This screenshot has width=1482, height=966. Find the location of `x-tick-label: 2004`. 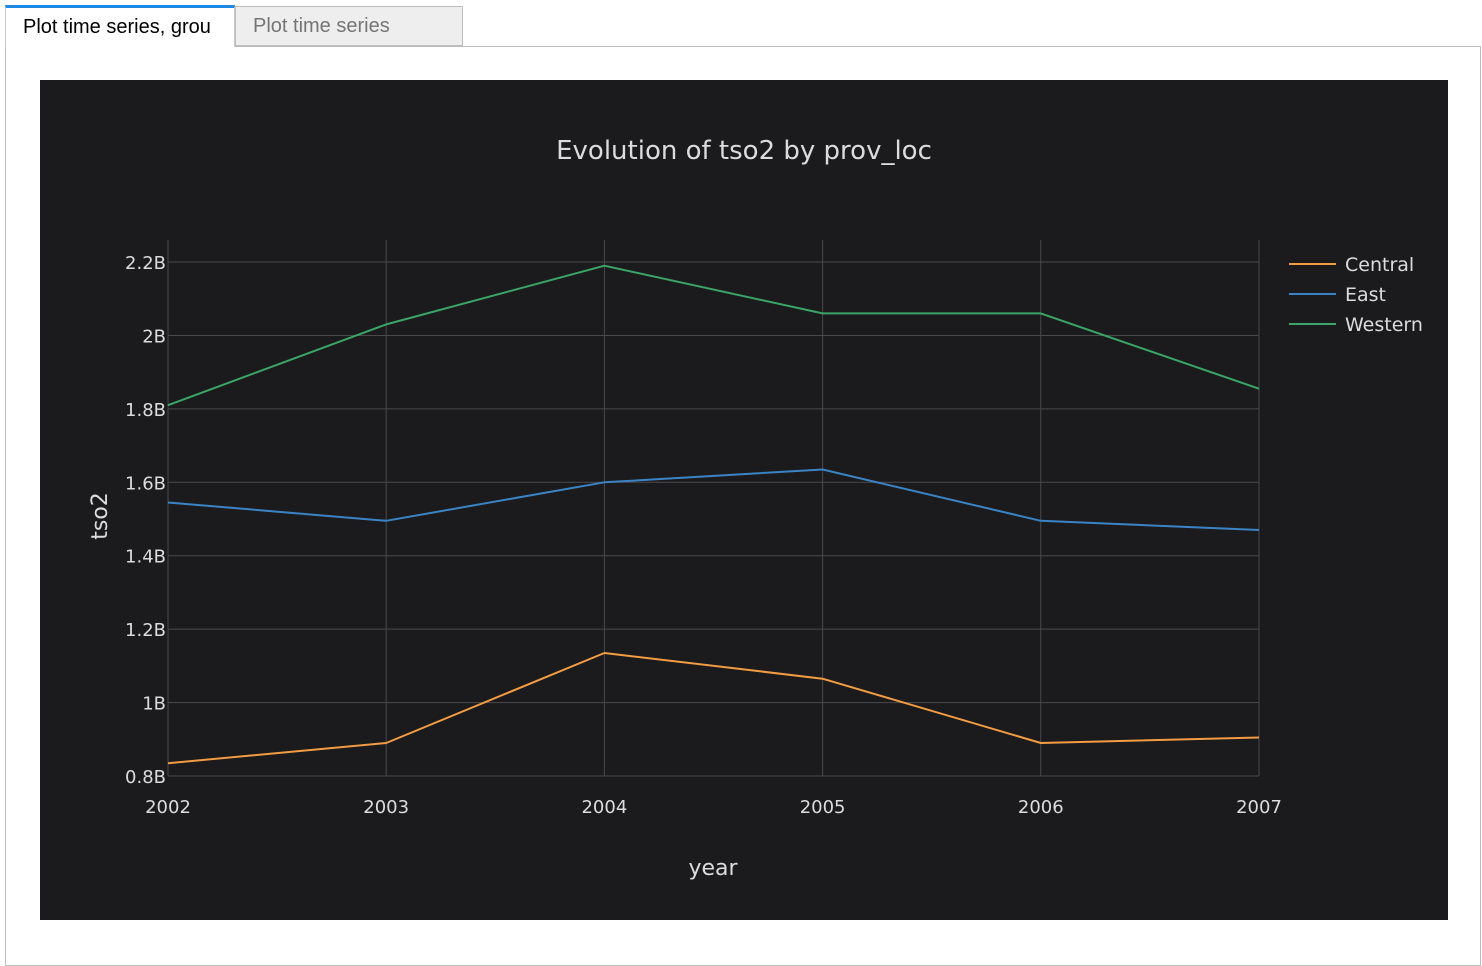

x-tick-label: 2004 is located at coordinates (604, 807).